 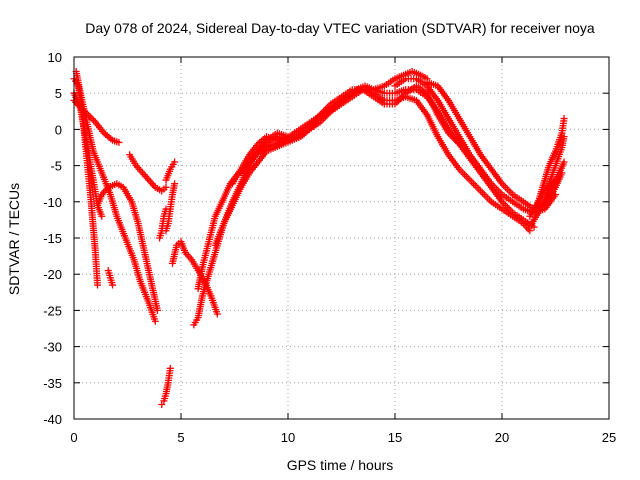 I want to click on y-tick-label: -30, so click(x=52, y=347).